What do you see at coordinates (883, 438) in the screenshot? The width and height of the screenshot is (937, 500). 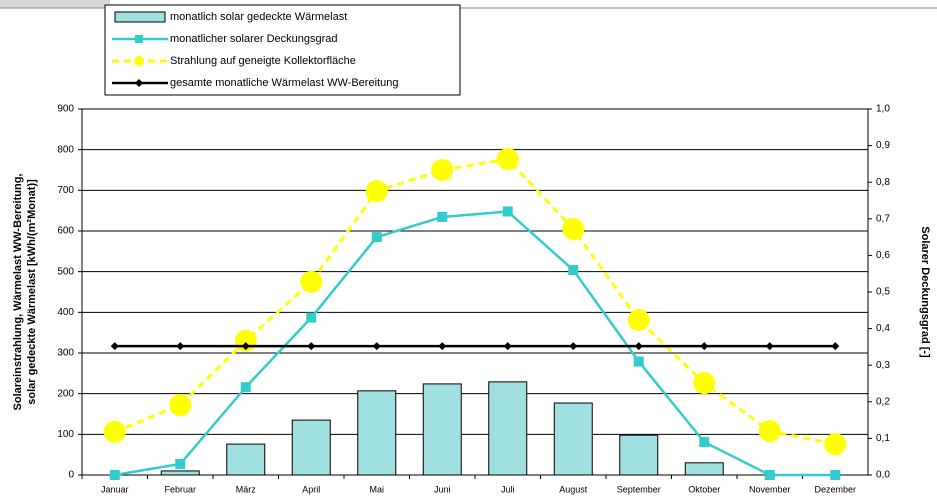 I see `y2-tick-label: 0,1` at bounding box center [883, 438].